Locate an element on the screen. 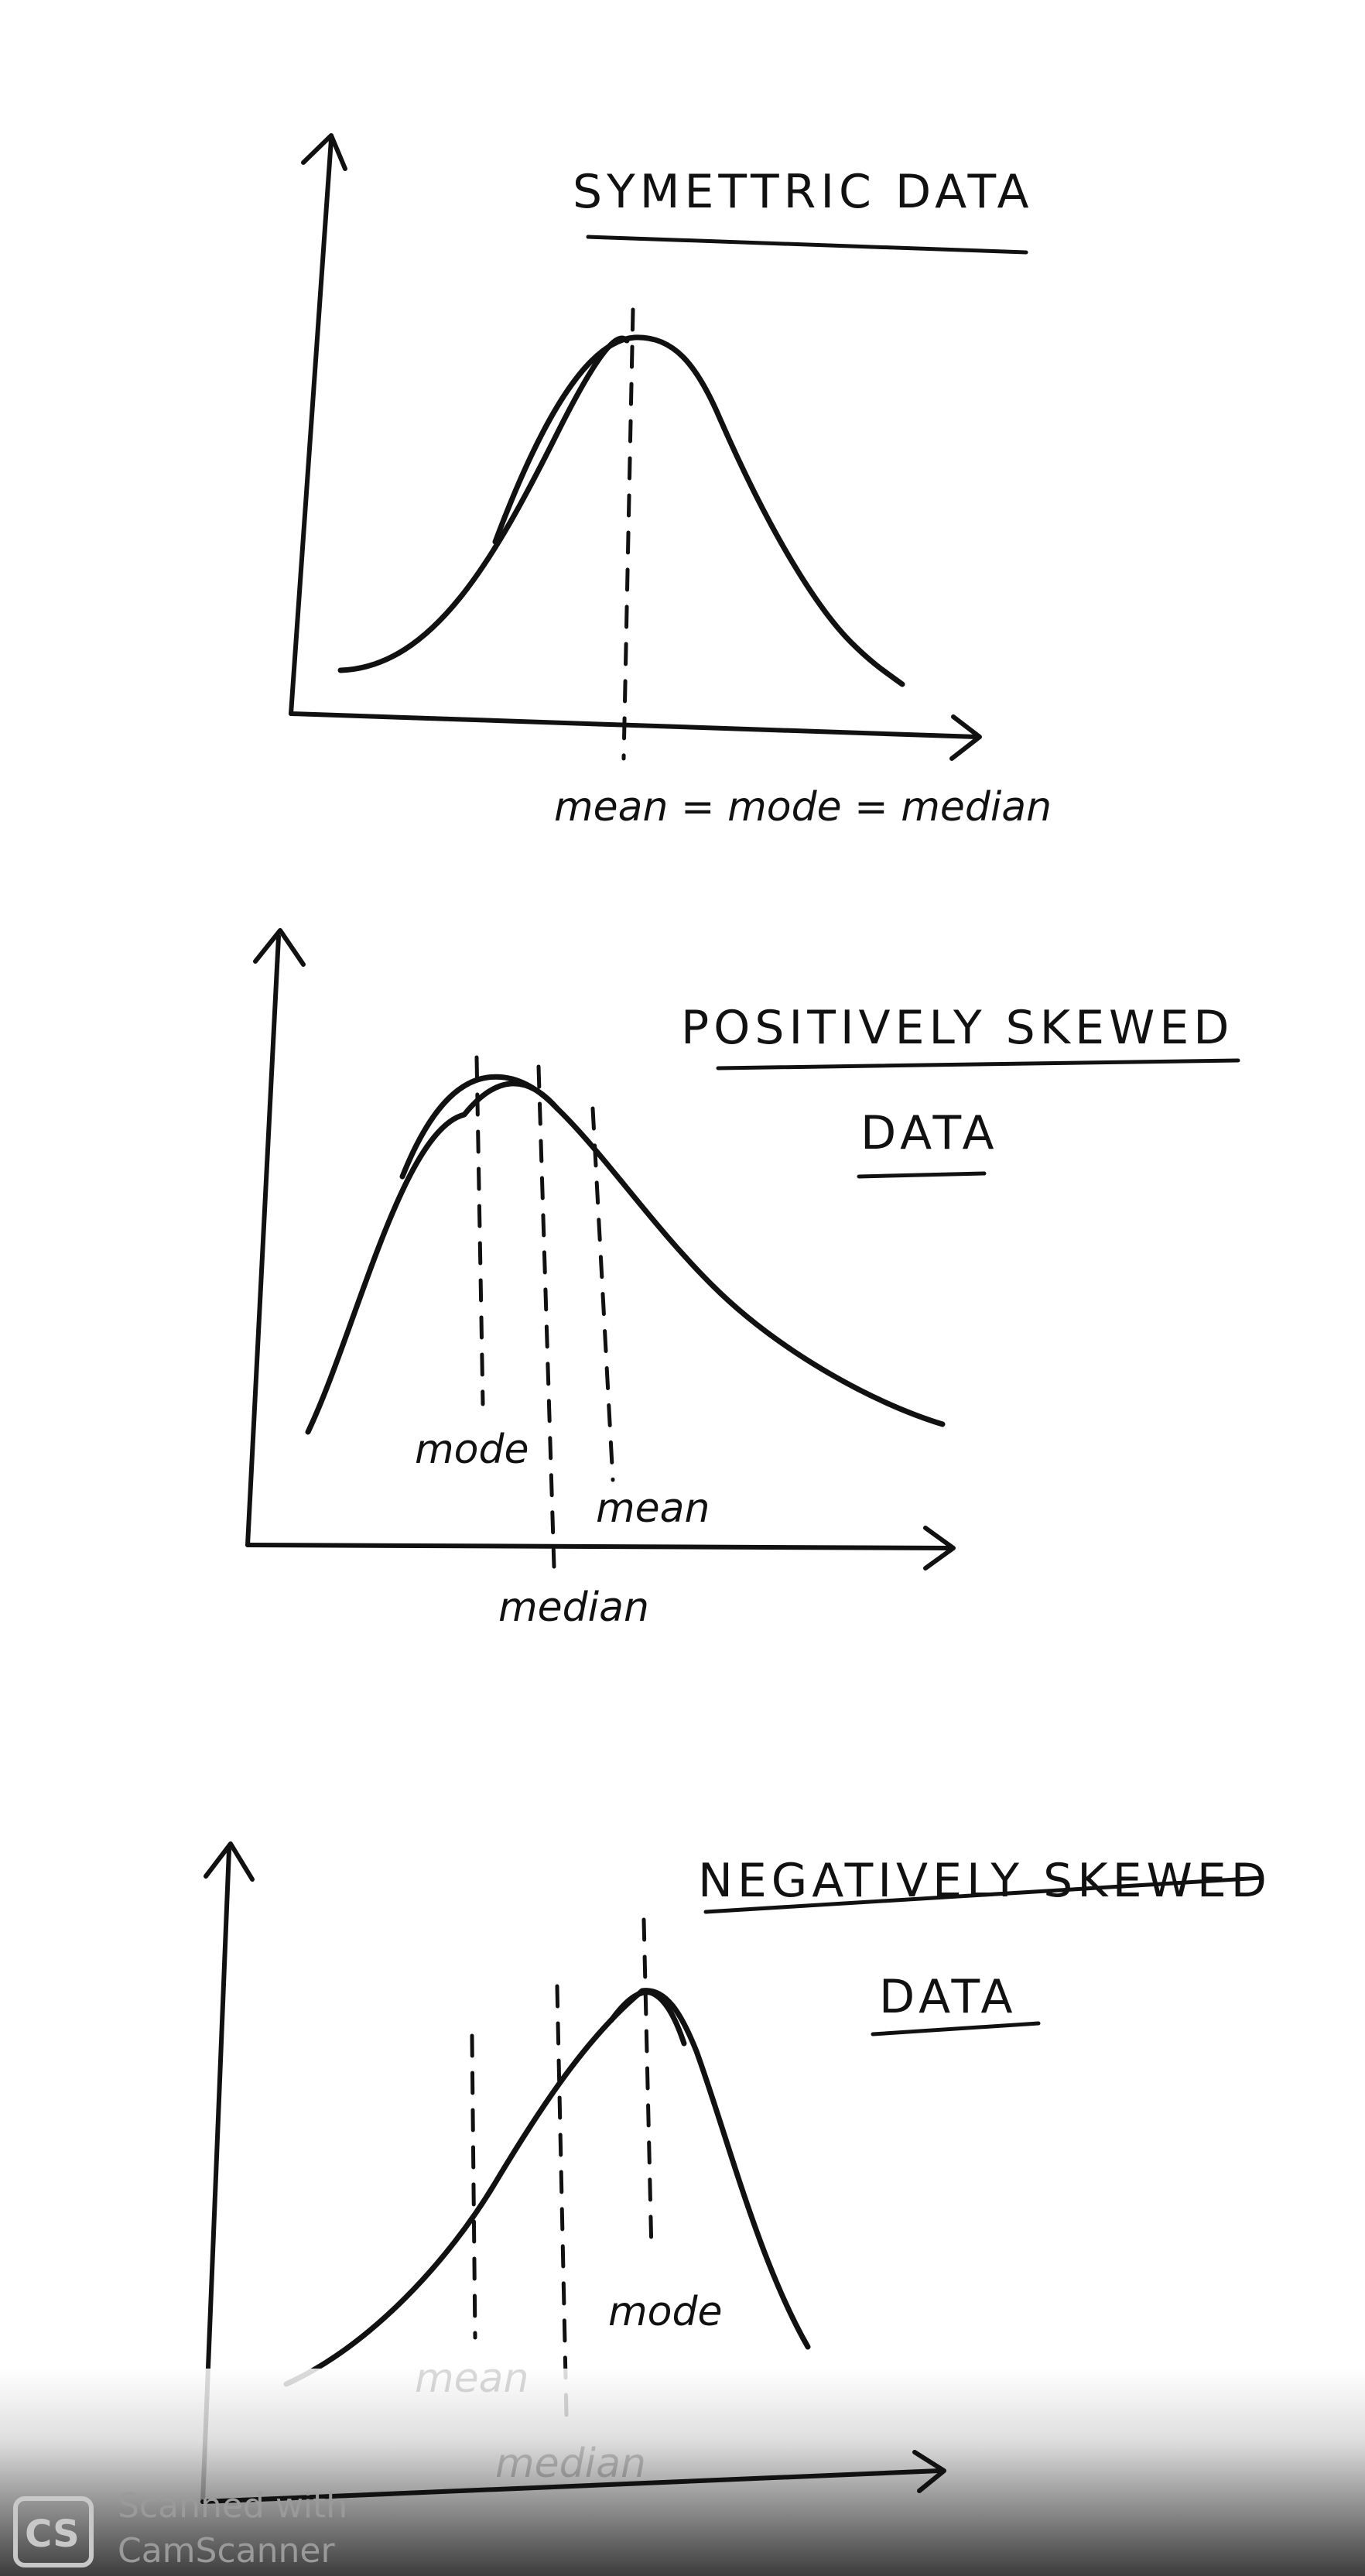 Image resolution: width=1365 pixels, height=2576 pixels. scan-shadow is located at coordinates (682, 2472).